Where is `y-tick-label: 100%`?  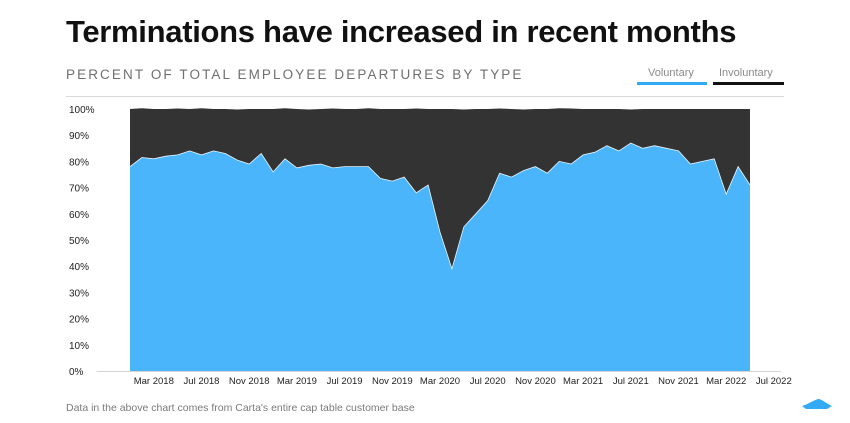 y-tick-label: 100% is located at coordinates (82, 110).